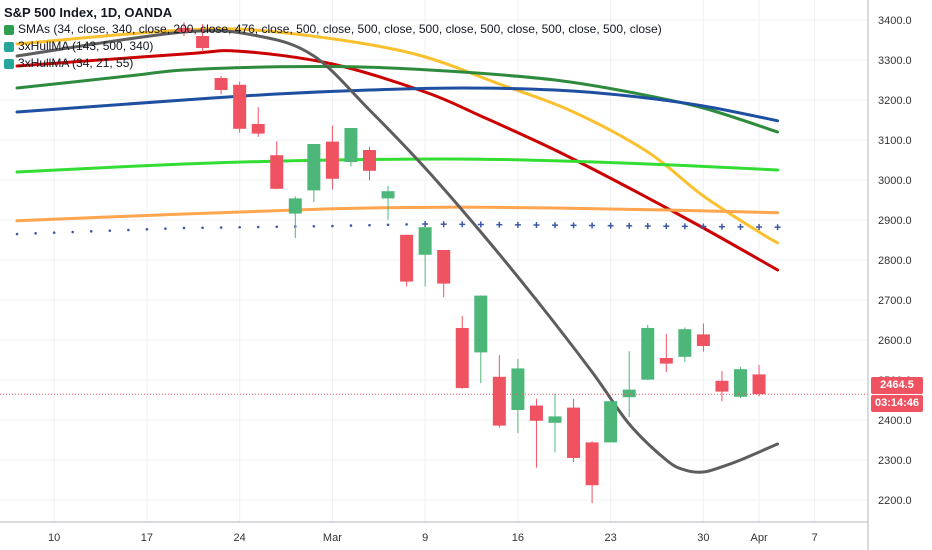  What do you see at coordinates (895, 341) in the screenshot?
I see `y-tick-label: 2600.0` at bounding box center [895, 341].